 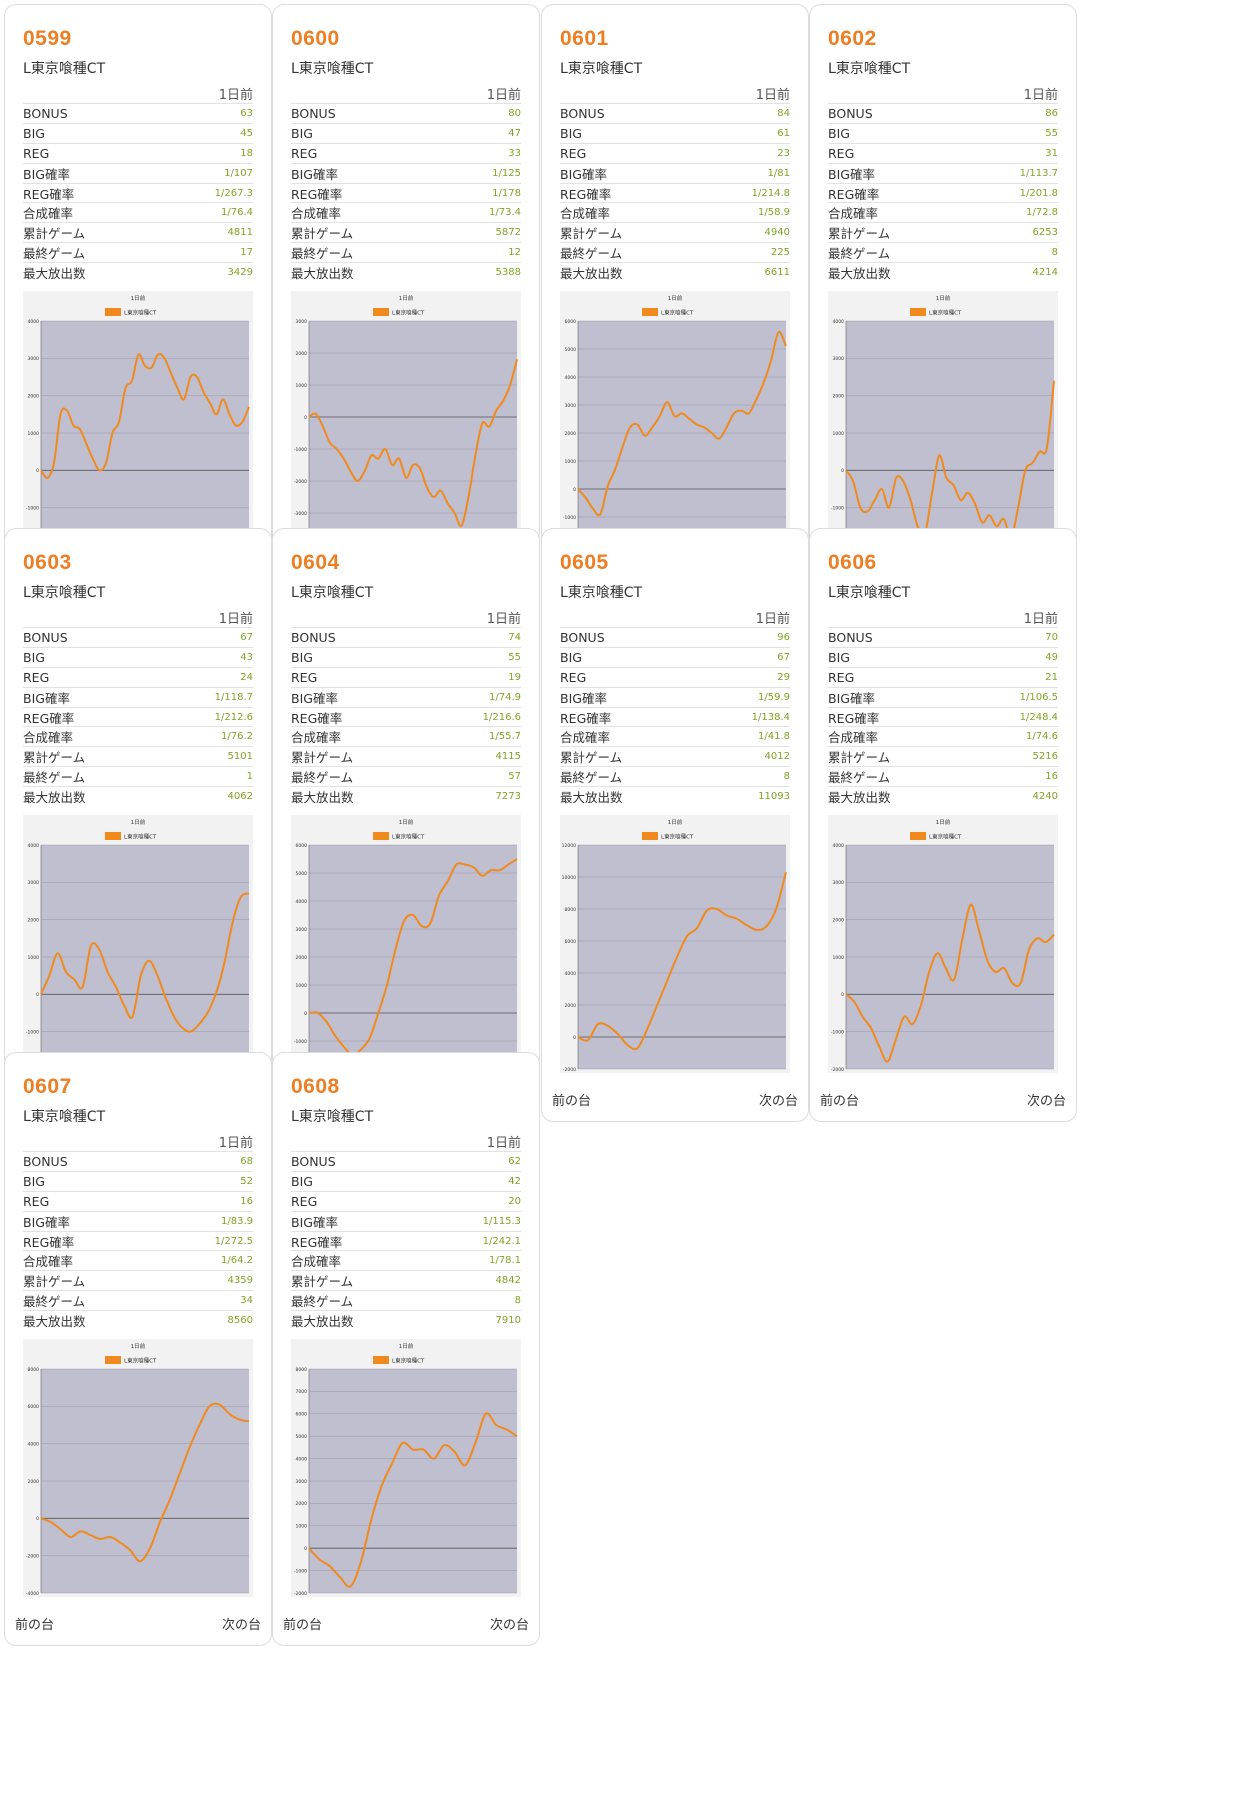 What do you see at coordinates (138, 637) in the screenshot?
I see `stat-row: BONUS 67` at bounding box center [138, 637].